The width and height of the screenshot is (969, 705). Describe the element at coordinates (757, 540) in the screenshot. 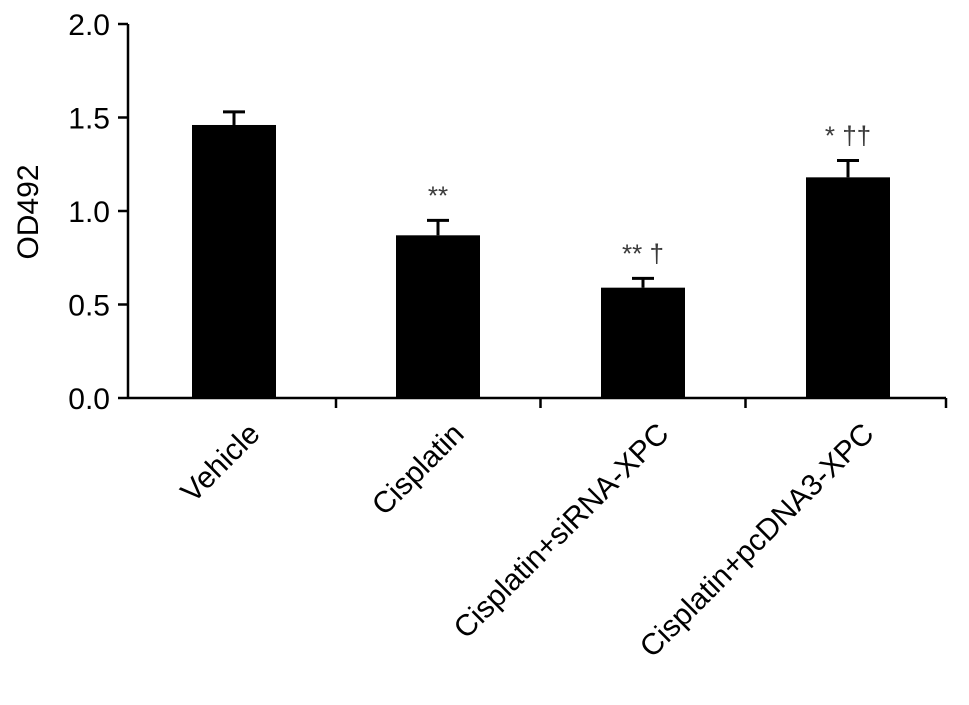

I see `category-label: Cisplatin+pcDNA3-XPC` at that location.